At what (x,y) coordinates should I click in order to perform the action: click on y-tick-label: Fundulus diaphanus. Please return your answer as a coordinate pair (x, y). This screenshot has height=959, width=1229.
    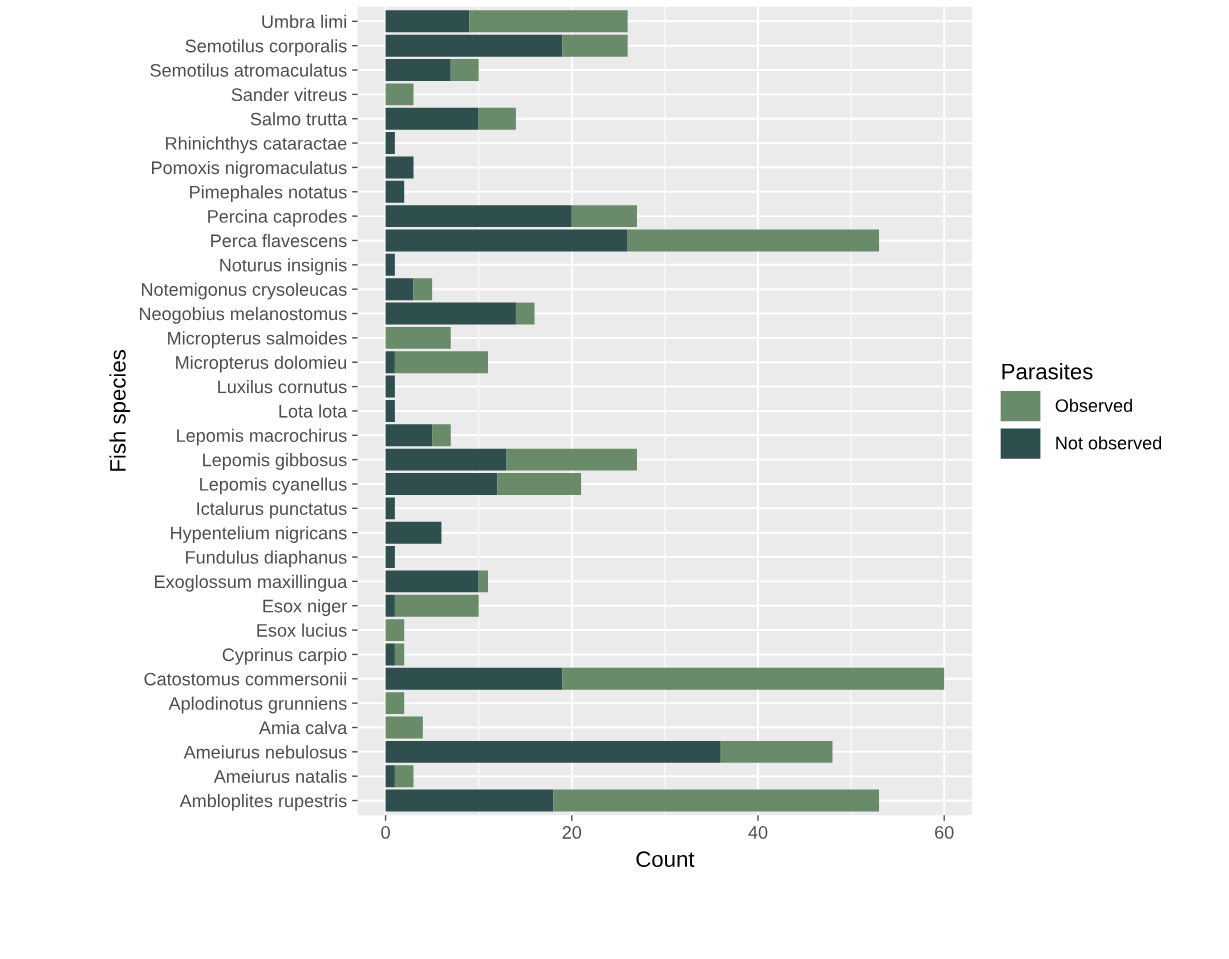
    Looking at the image, I should click on (266, 559).